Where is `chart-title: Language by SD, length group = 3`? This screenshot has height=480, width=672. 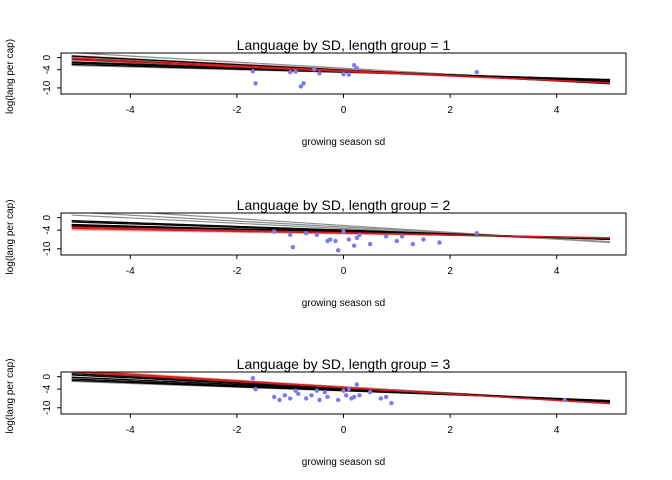
chart-title: Language by SD, length group = 3 is located at coordinates (344, 364).